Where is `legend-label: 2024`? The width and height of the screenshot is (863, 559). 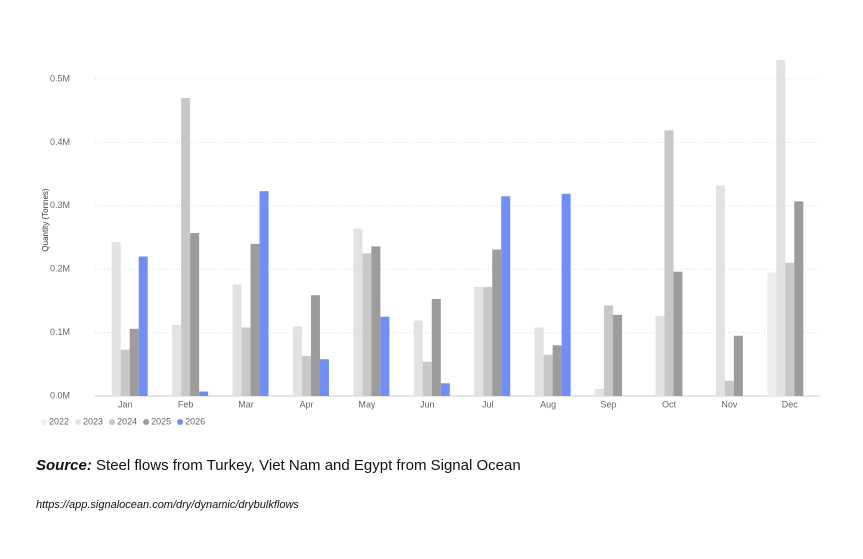
legend-label: 2024 is located at coordinates (127, 421).